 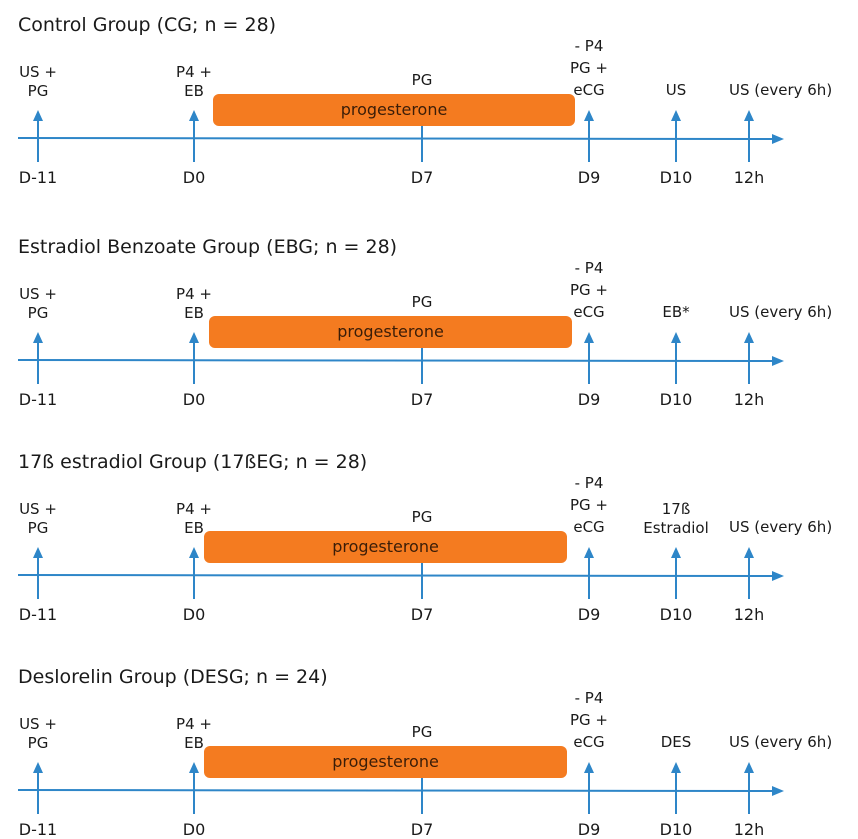 What do you see at coordinates (676, 312) in the screenshot?
I see `event-label: EB*` at bounding box center [676, 312].